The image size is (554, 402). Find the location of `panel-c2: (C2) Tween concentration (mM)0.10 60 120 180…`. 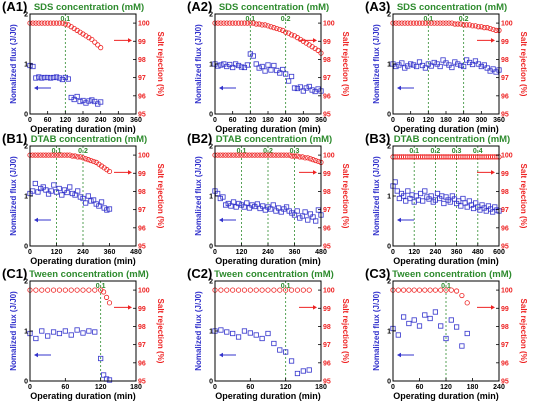

panel-c2: (C2) Tween concentration (mM)0.10 60 120 180… is located at coordinates (268, 333).